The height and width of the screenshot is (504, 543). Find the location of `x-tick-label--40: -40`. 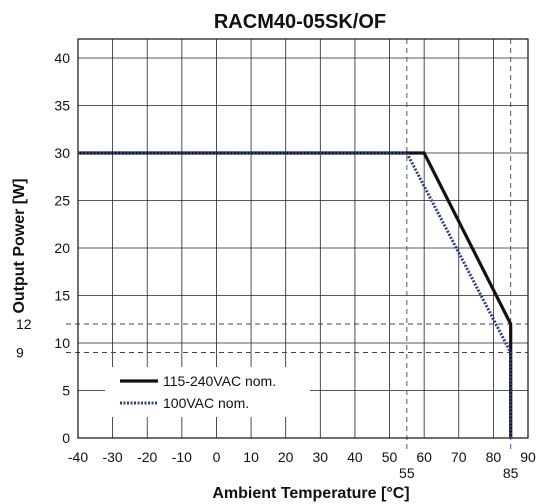

x-tick-label--40: -40 is located at coordinates (78, 457).